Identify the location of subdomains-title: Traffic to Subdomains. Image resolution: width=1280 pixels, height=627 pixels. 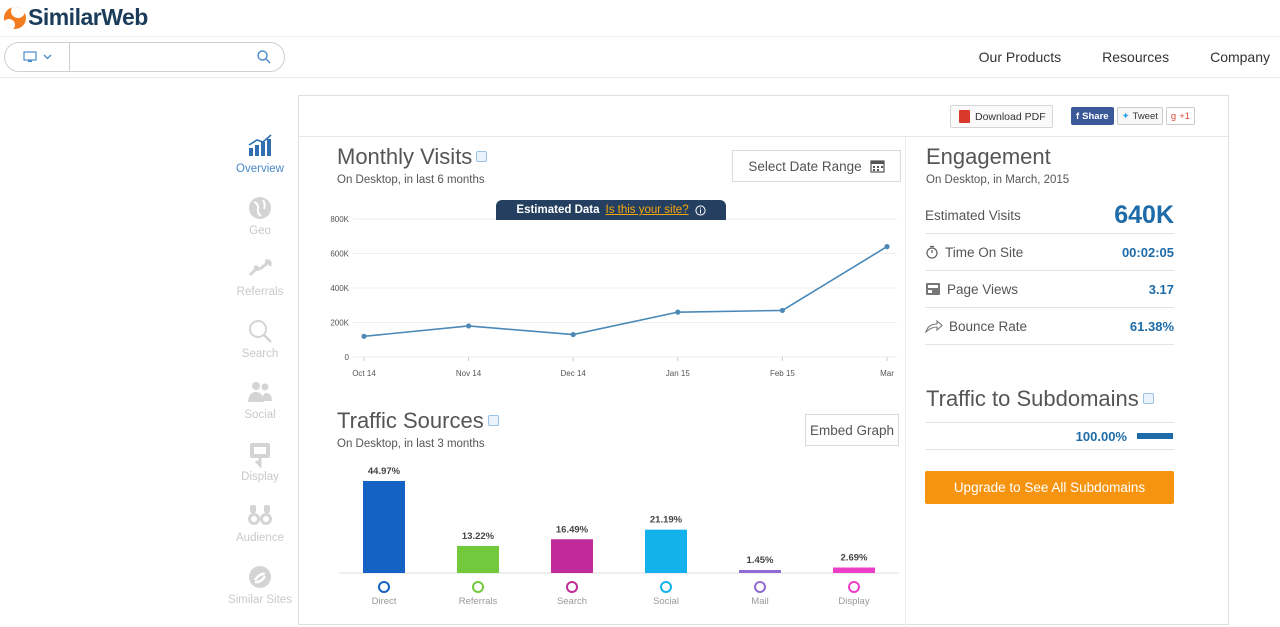
(1032, 398).